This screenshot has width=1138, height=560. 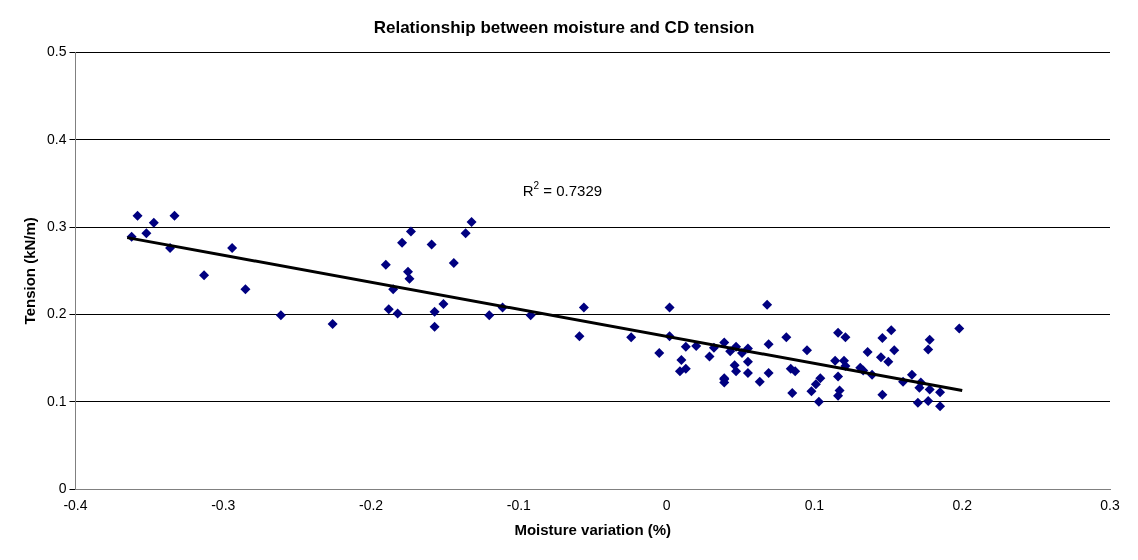 What do you see at coordinates (56, 138) in the screenshot?
I see `y-tick-label: 0.4` at bounding box center [56, 138].